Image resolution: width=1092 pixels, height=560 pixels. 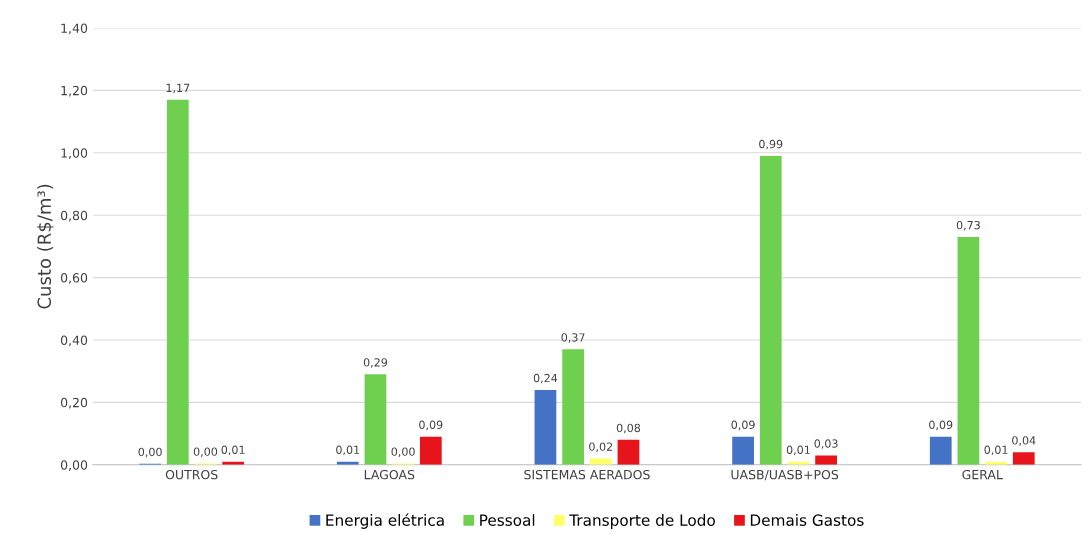 I want to click on data-label: 0,02, so click(x=601, y=447).